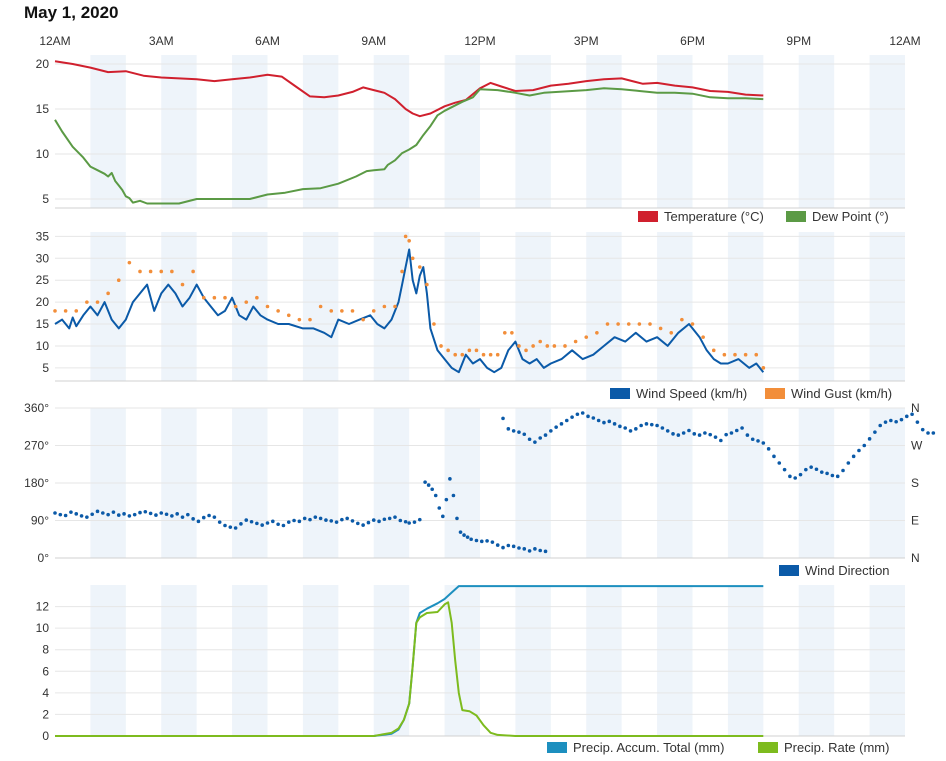  What do you see at coordinates (635, 747) in the screenshot?
I see `legend-item: Precip. Accum. Total (mm)` at bounding box center [635, 747].